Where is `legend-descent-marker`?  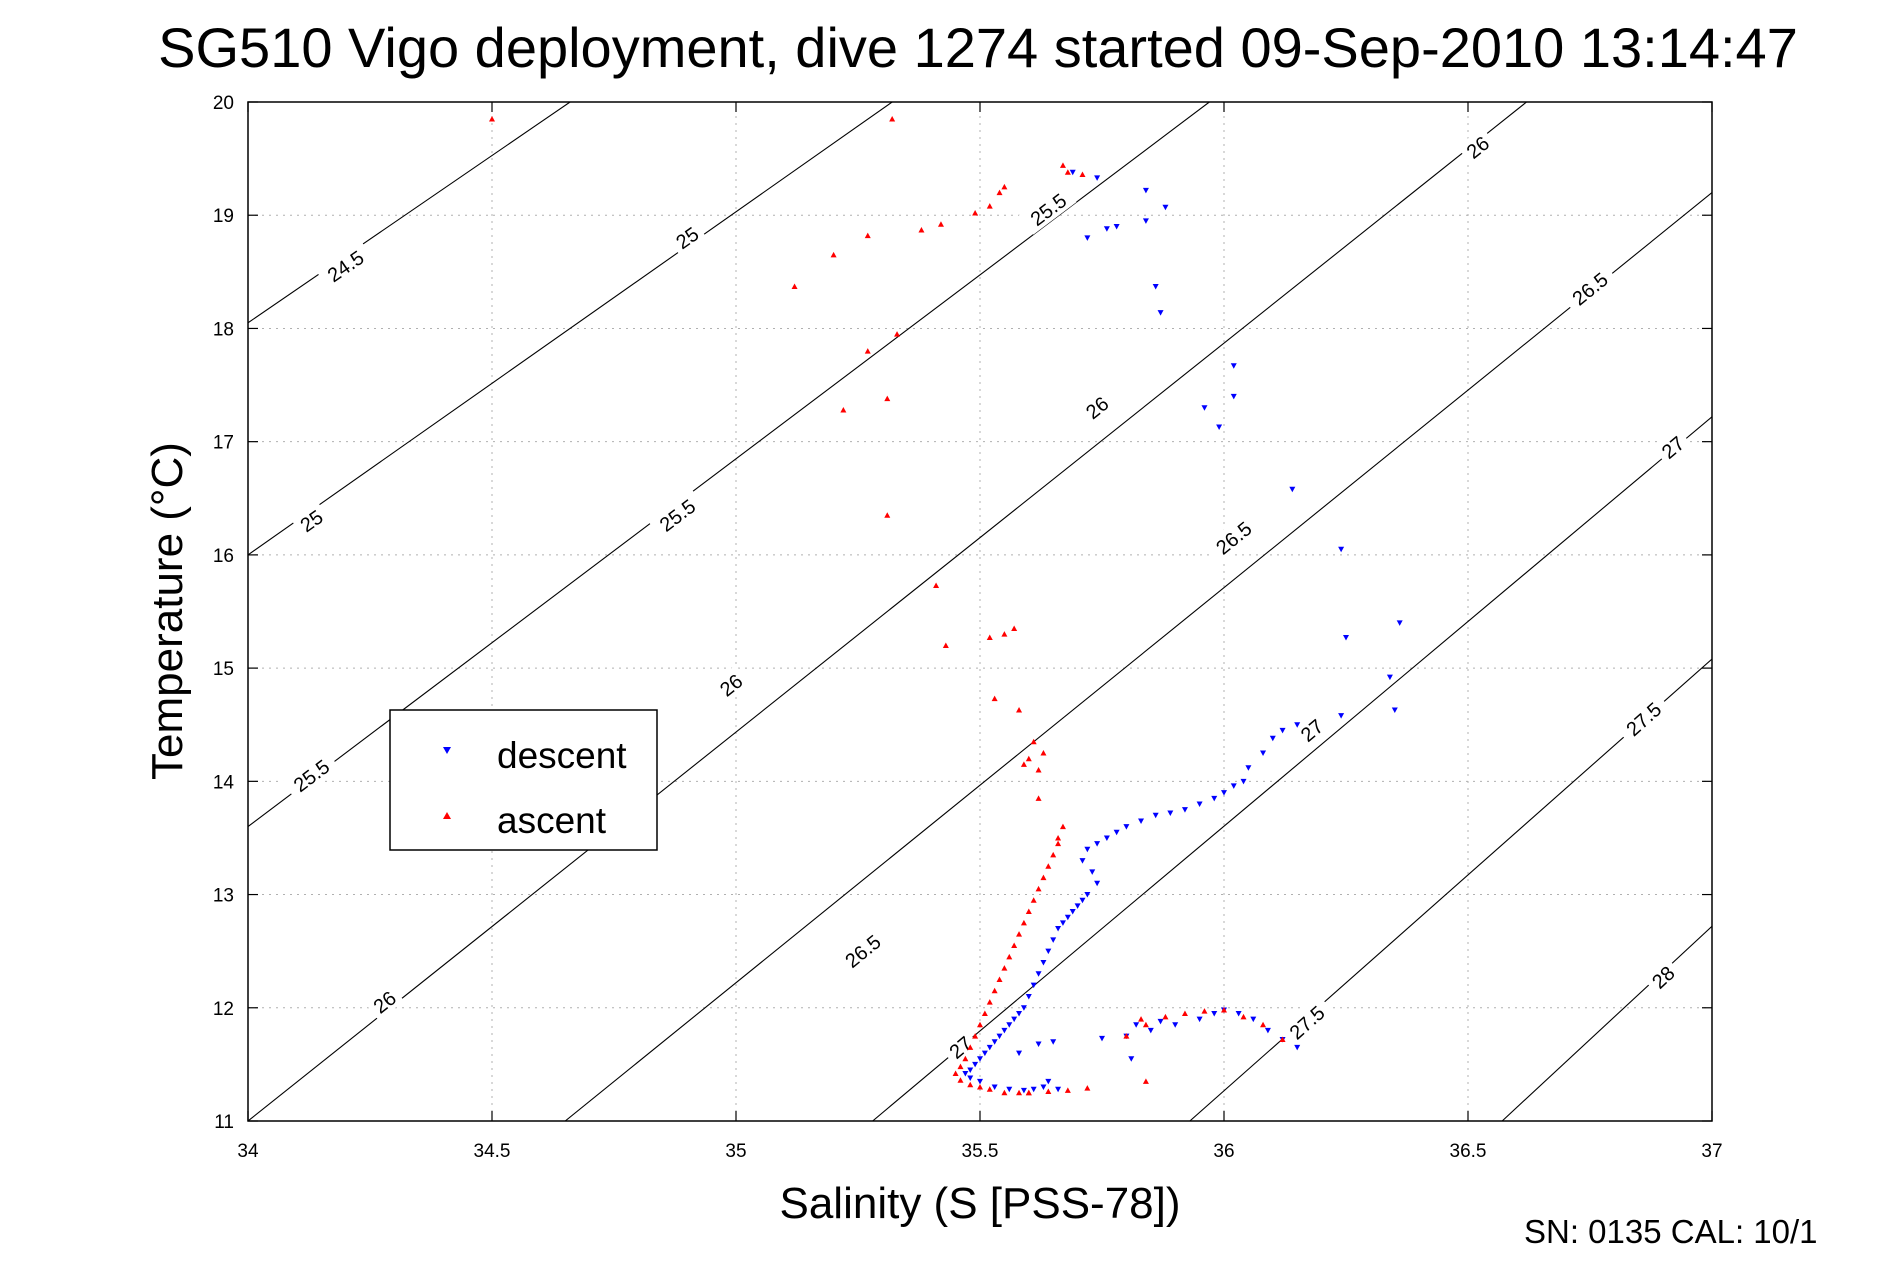 legend-descent-marker is located at coordinates (447, 750).